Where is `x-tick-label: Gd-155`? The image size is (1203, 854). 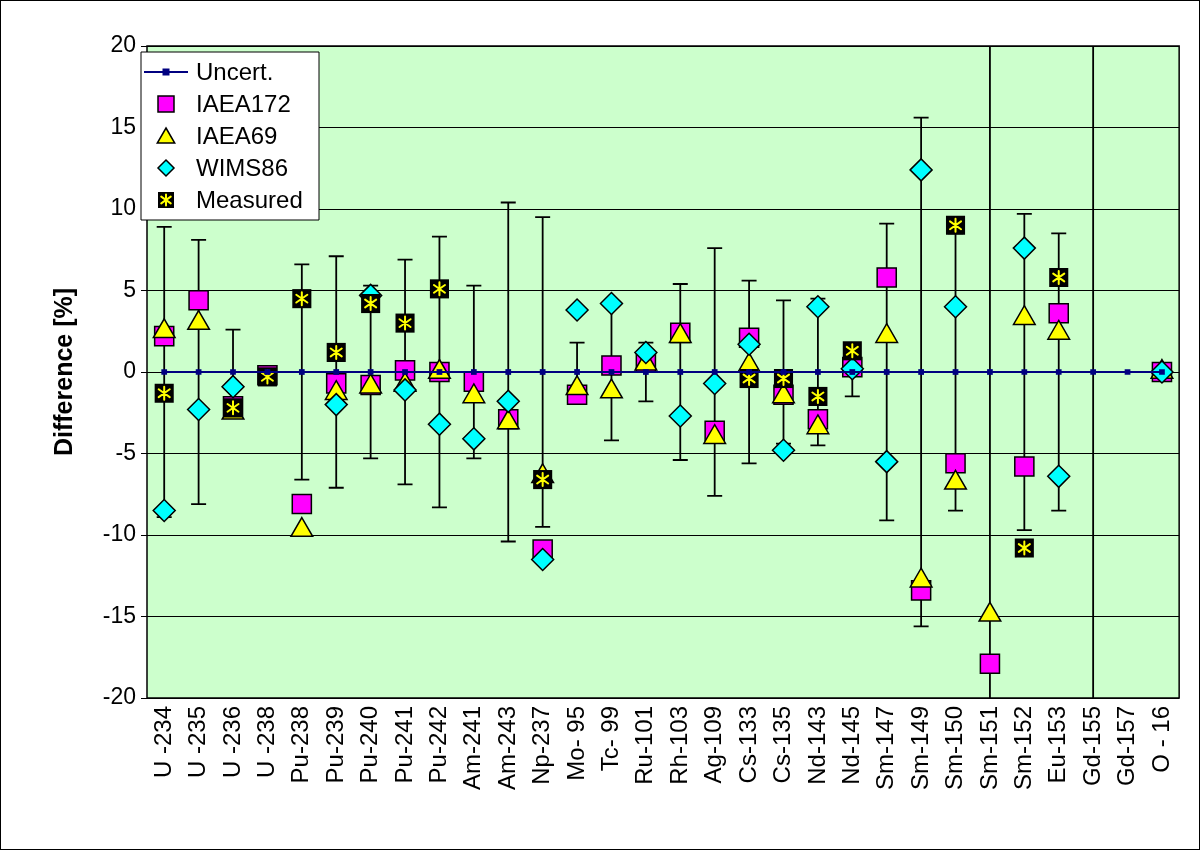
x-tick-label: Gd-155 is located at coordinates (1091, 746).